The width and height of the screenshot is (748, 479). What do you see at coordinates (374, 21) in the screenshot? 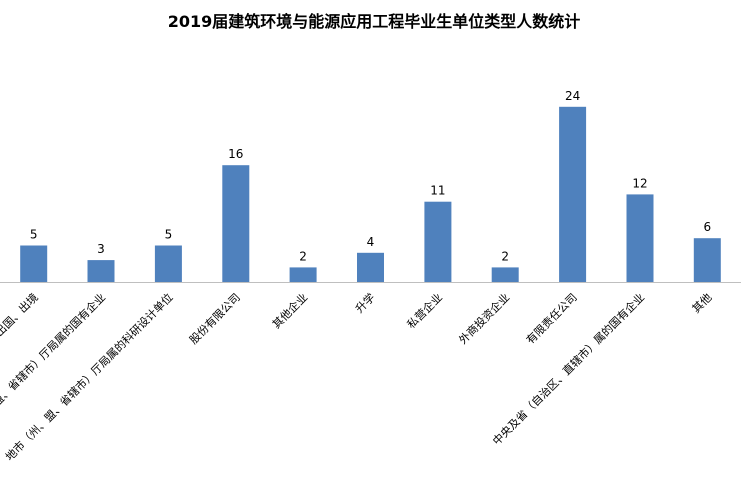
I see `chart-title: 2019届建筑环境与能源应用工程毕业生单位类型人数统计` at bounding box center [374, 21].